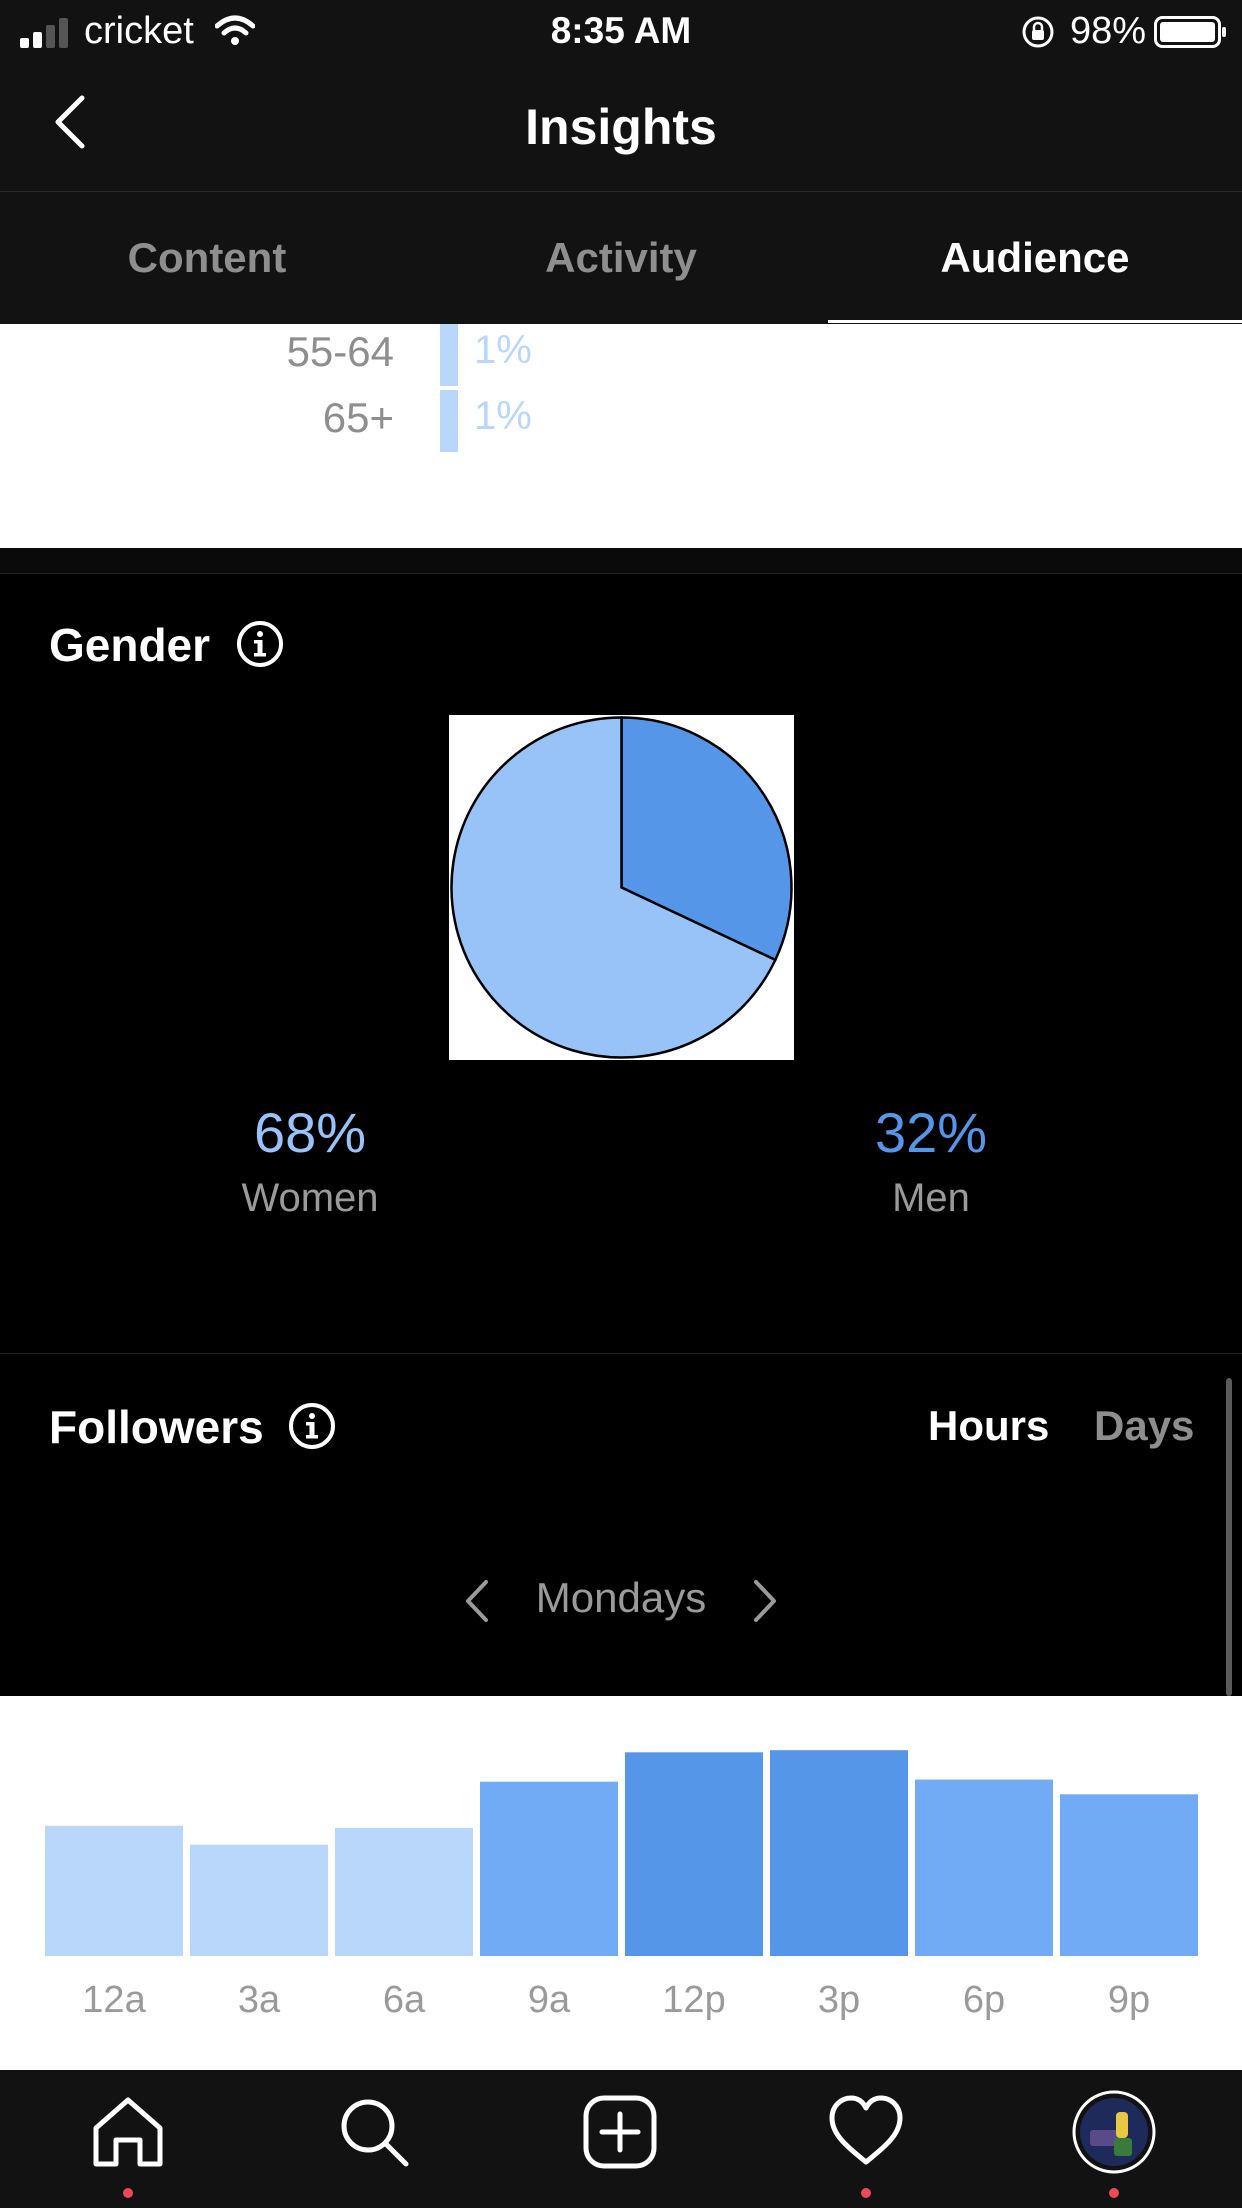 This screenshot has height=2208, width=1242. I want to click on x-tick-label: 6p, so click(984, 2000).